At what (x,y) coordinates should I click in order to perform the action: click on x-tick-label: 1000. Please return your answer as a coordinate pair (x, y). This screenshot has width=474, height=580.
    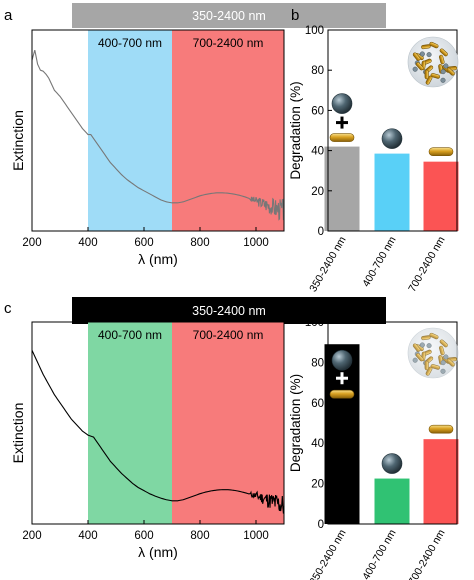
    Looking at the image, I should click on (256, 536).